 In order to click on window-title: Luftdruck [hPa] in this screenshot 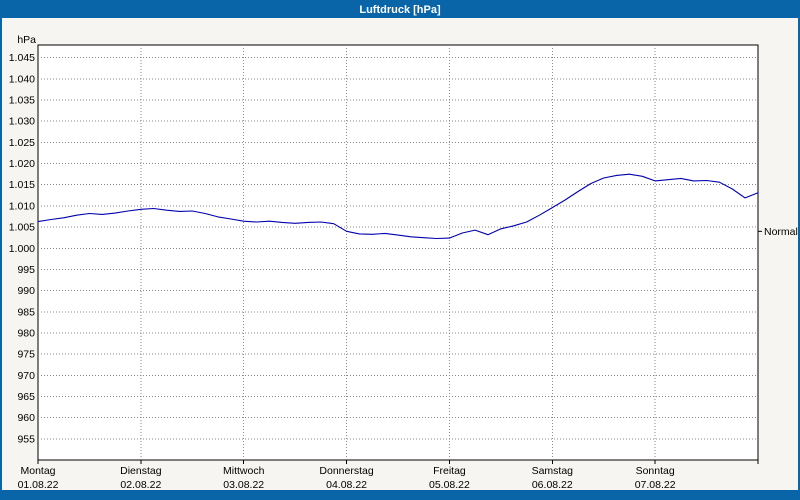, I will do `click(400, 10)`.